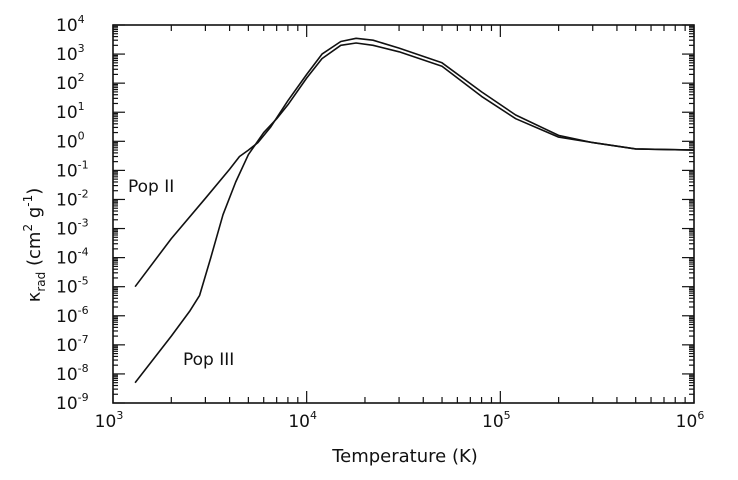  Describe the element at coordinates (690, 420) in the screenshot. I see `x-tick-label: 10⁶` at that location.